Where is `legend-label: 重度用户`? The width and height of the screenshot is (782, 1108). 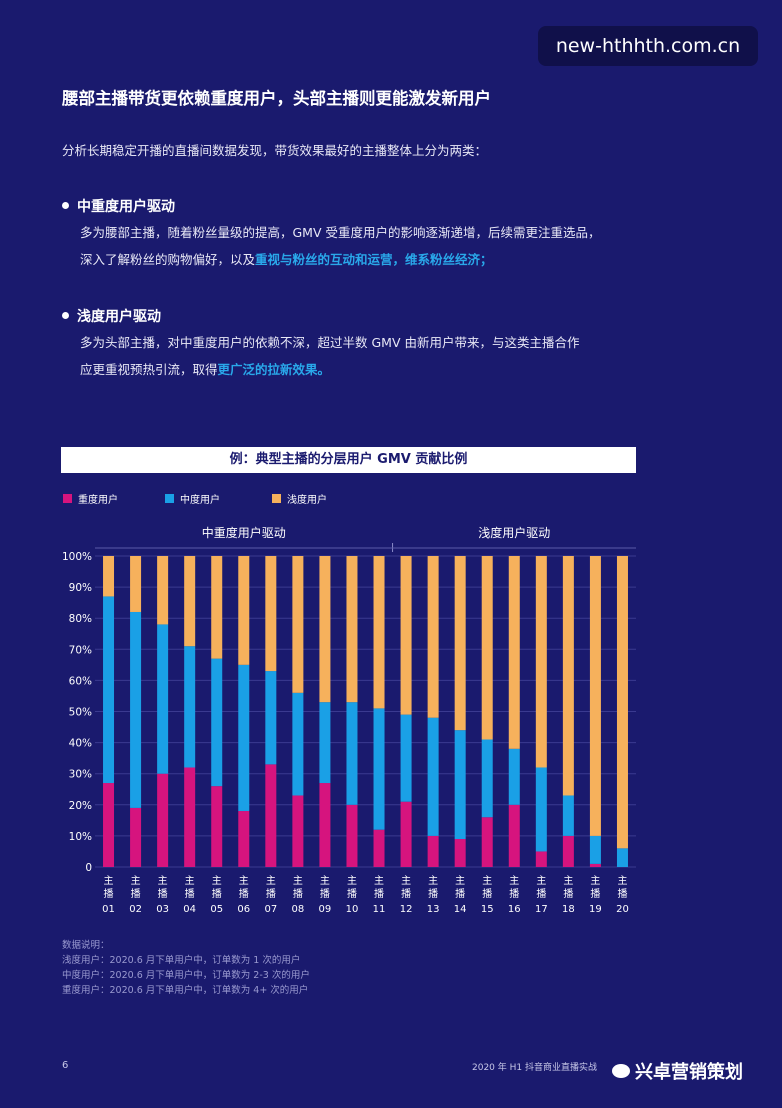
legend-label: 重度用户 is located at coordinates (98, 499).